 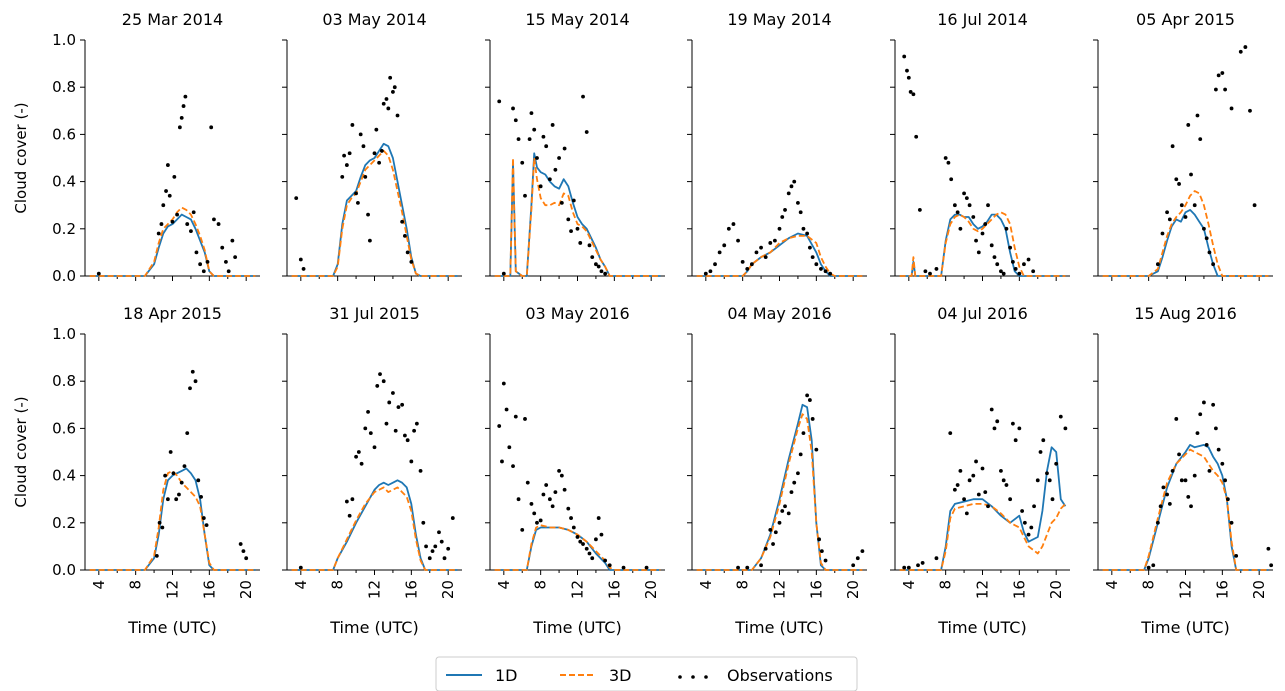 I want to click on y-tick-label: 0.2, so click(x=64, y=229).